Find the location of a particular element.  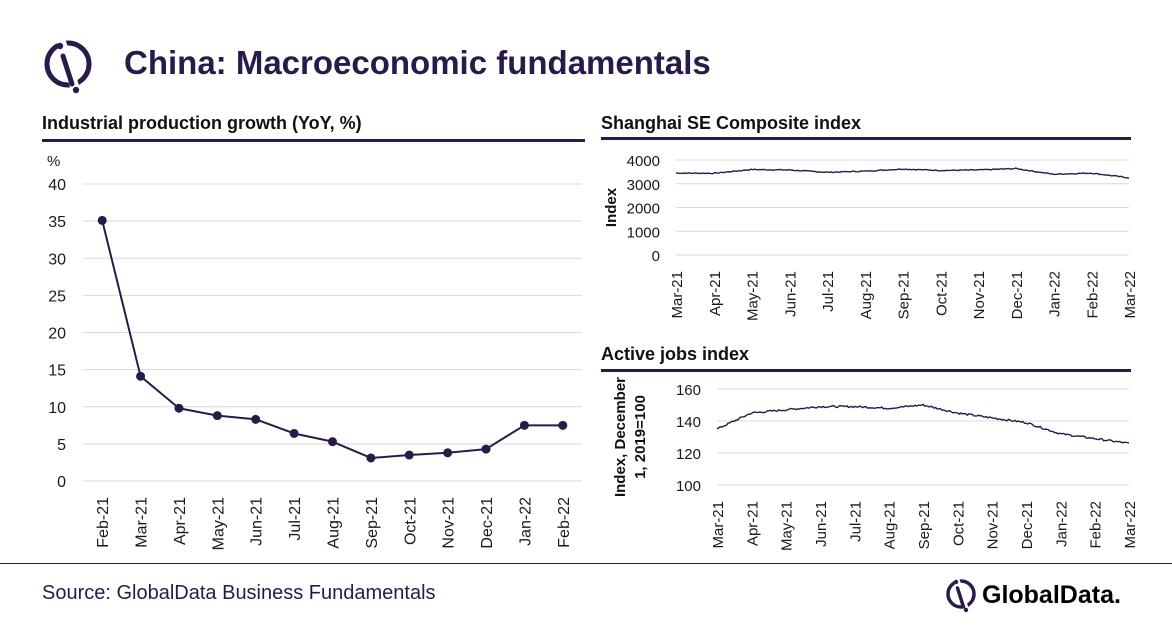

globaldata-small-logo-icon is located at coordinates (961, 595).